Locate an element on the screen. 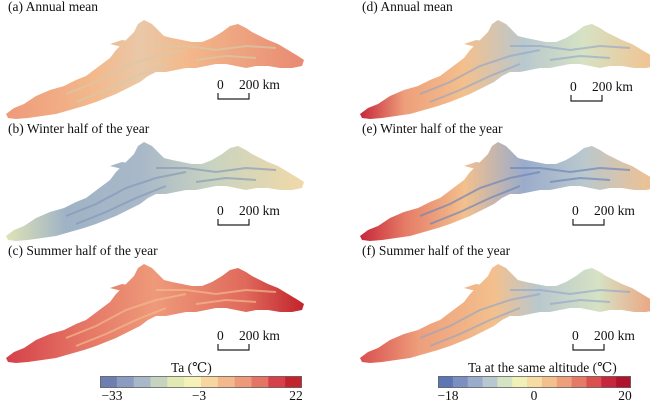  scalebar-f: 0 200 km is located at coordinates (611, 344).